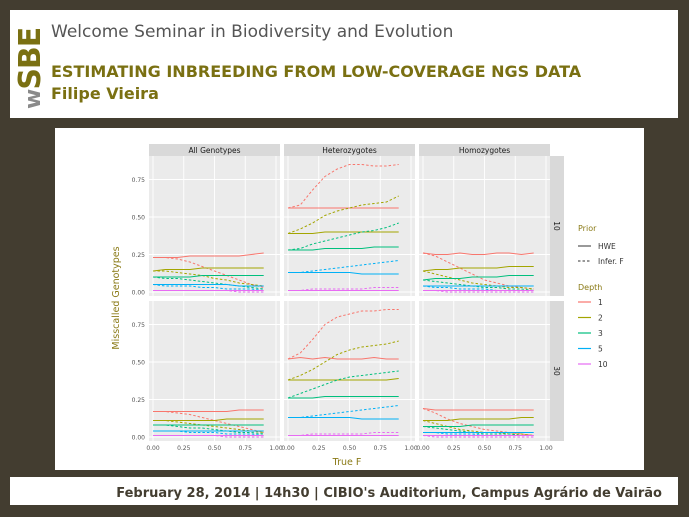 This screenshot has width=689, height=517. Describe the element at coordinates (603, 364) in the screenshot. I see `legend-label-depth: 10` at that location.